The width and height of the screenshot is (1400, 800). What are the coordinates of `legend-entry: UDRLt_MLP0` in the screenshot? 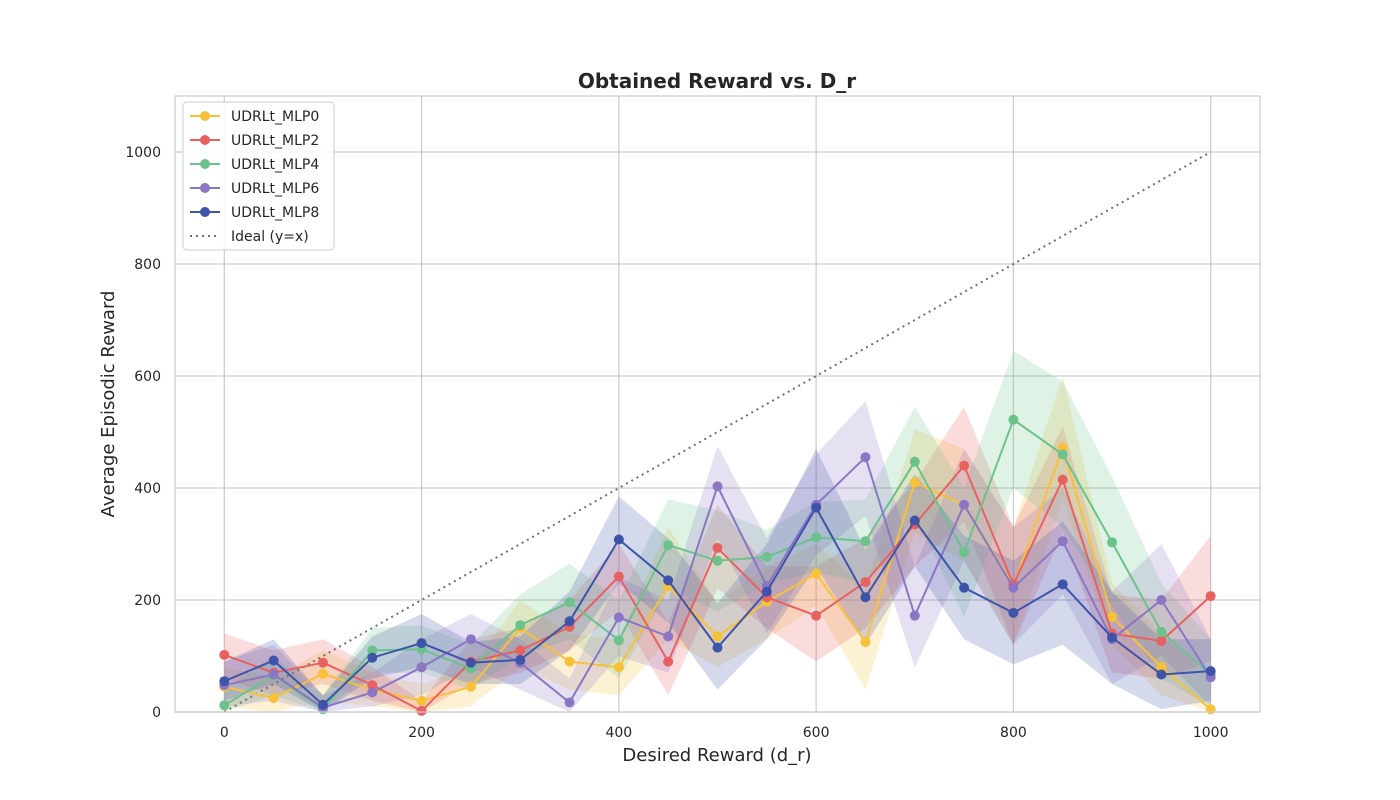 It's located at (254, 117).